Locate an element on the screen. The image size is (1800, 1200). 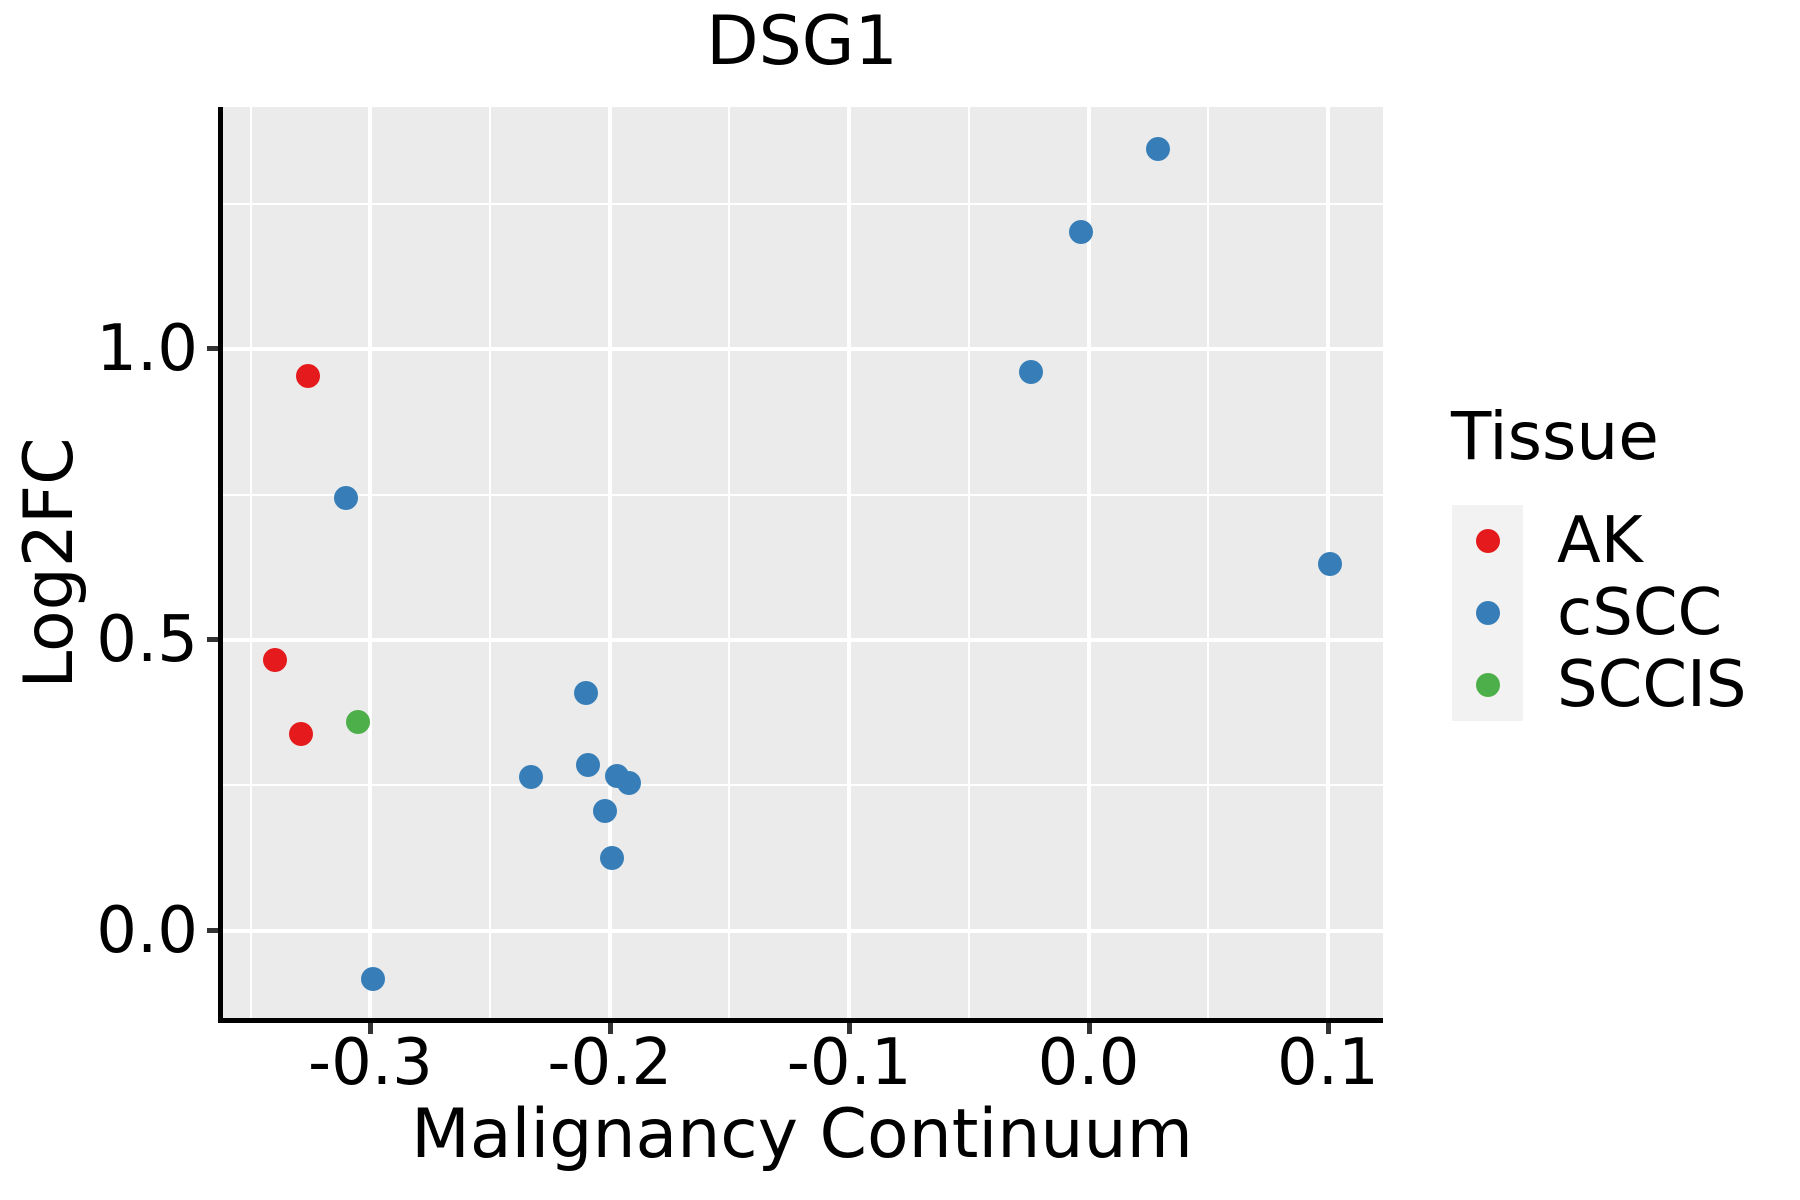
legend-title: Tissue is located at coordinates (1555, 436).